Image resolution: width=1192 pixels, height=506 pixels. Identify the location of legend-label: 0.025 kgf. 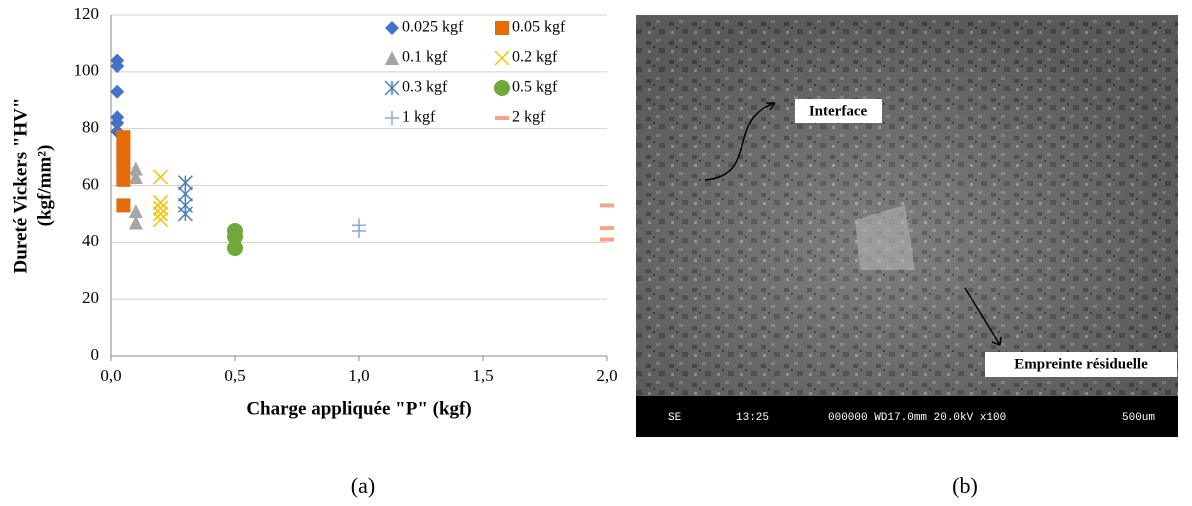
(433, 27).